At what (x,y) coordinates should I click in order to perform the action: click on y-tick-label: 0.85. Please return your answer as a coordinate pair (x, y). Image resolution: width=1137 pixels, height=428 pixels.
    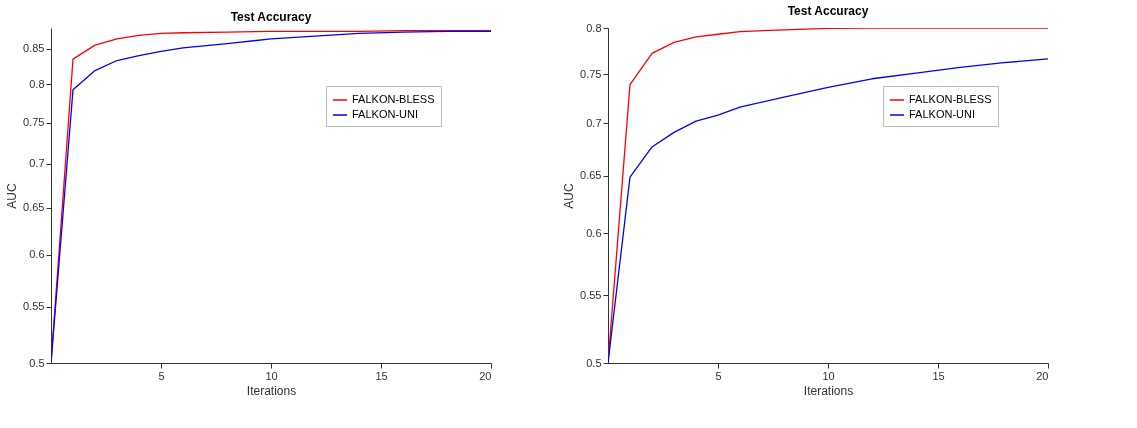
    Looking at the image, I should click on (34, 48).